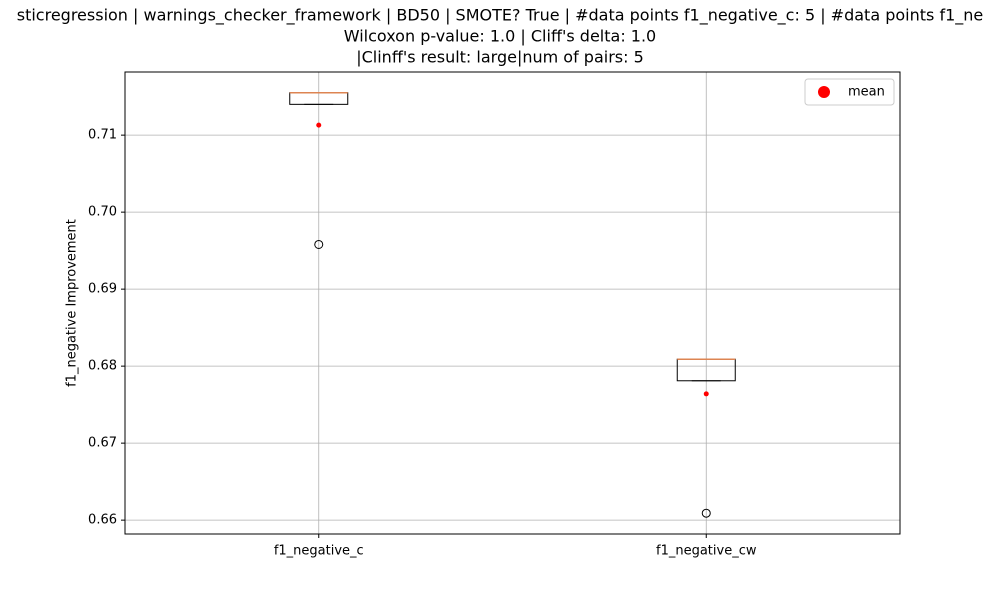  Describe the element at coordinates (500, 57) in the screenshot. I see `title-line: |Clinff's result: large|num of pairs: 5` at that location.